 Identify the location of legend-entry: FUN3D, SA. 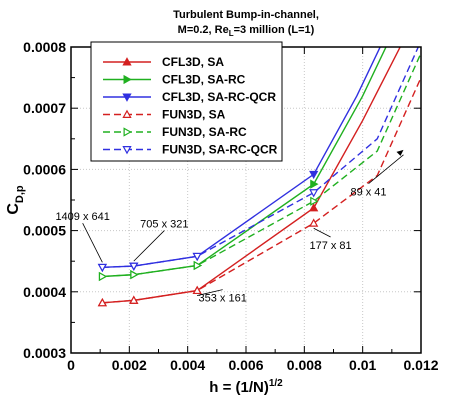
(164, 115).